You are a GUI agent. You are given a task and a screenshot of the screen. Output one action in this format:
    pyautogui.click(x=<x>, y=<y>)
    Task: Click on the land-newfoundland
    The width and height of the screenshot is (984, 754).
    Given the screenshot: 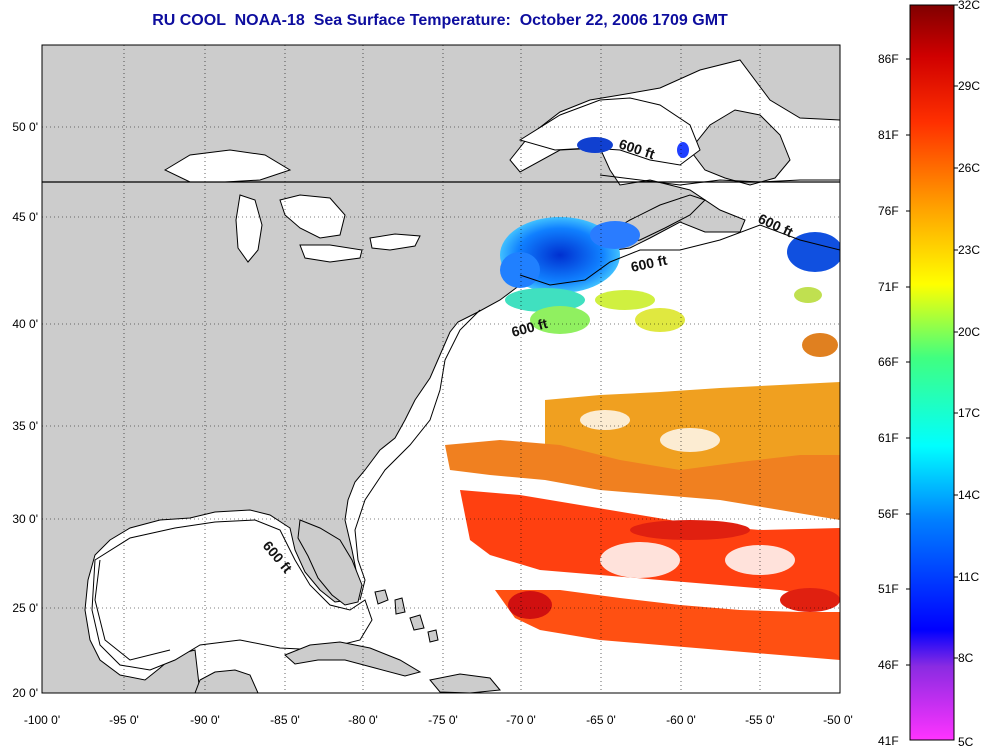 What is the action you would take?
    pyautogui.click(x=740, y=147)
    